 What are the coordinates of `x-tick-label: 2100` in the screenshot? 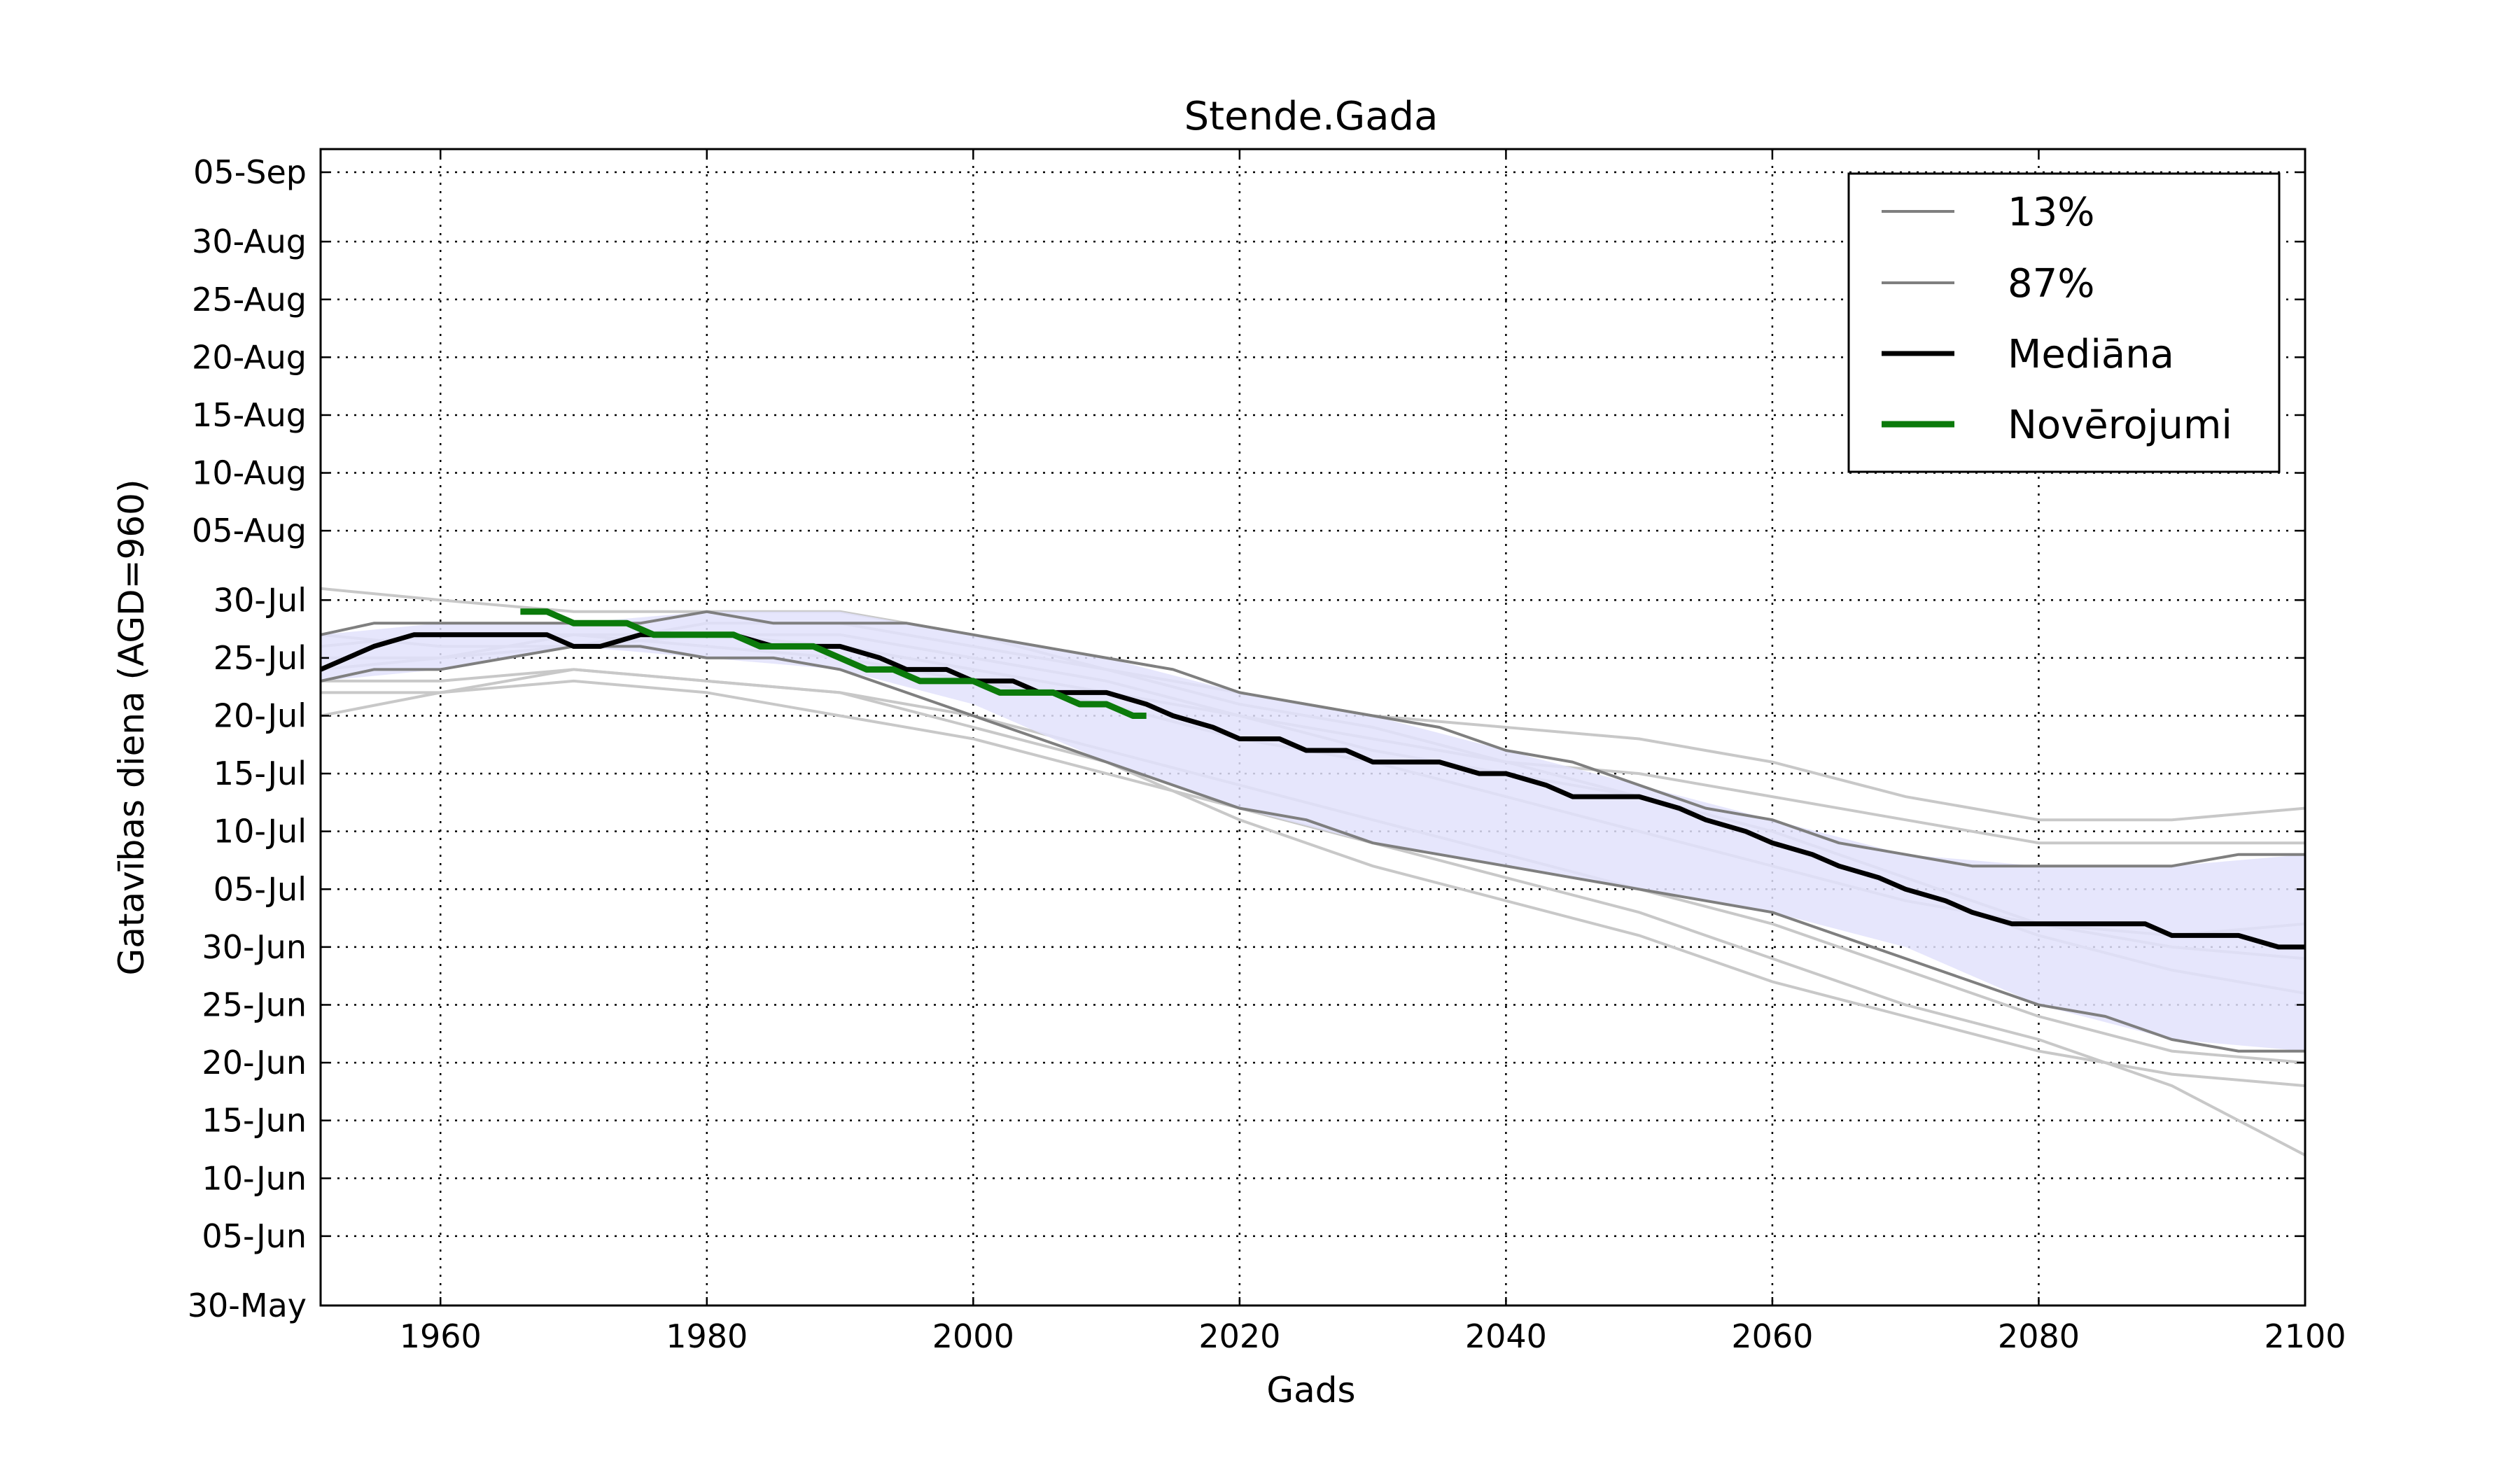 It's located at (2305, 1336).